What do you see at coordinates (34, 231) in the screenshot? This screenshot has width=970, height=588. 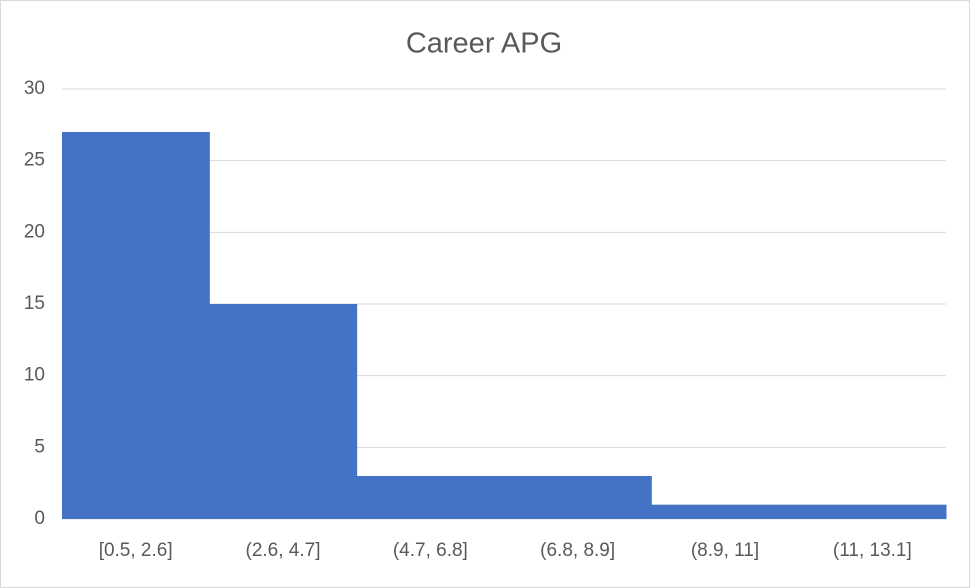 I see `y-tick-label: 20` at bounding box center [34, 231].